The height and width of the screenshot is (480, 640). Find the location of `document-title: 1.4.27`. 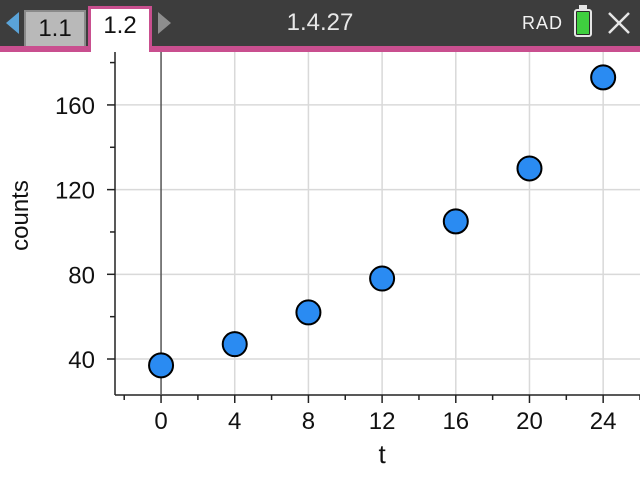

document-title: 1.4.27 is located at coordinates (320, 22).